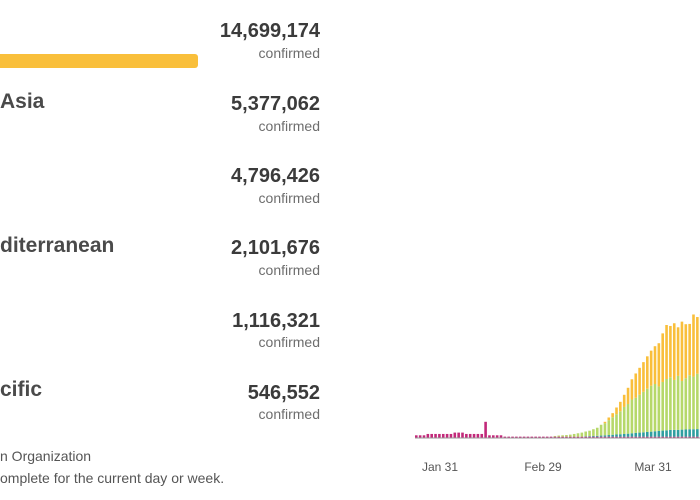 The image size is (700, 500). Describe the element at coordinates (22, 101) in the screenshot. I see `region-name: Asia` at that location.